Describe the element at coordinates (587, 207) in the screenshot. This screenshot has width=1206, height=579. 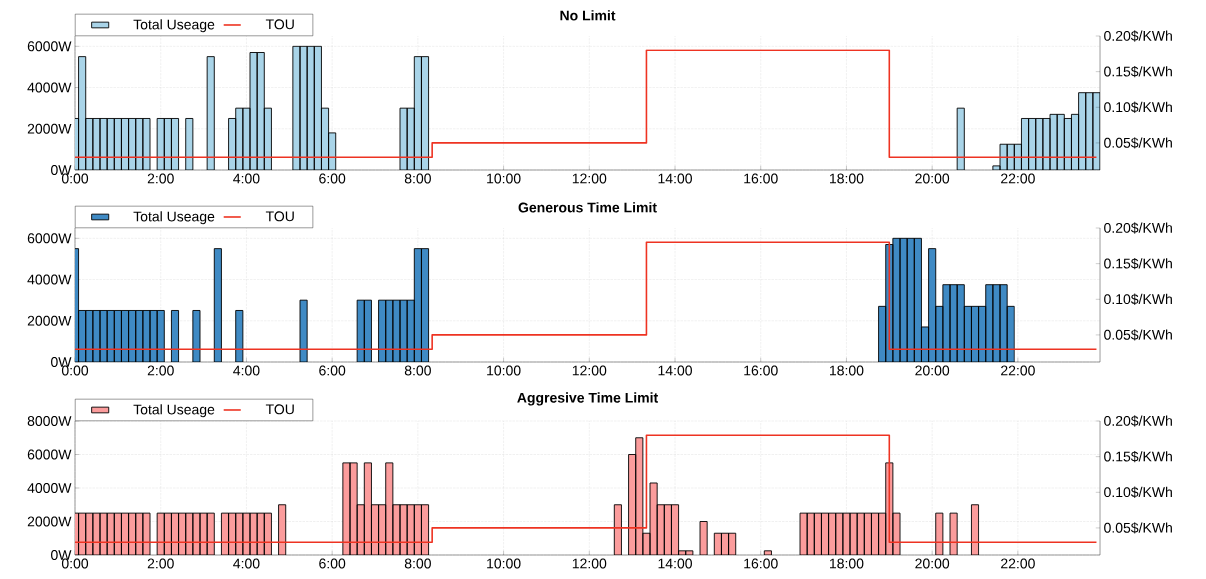
I see `chart-title: Generous Time Limit` at that location.